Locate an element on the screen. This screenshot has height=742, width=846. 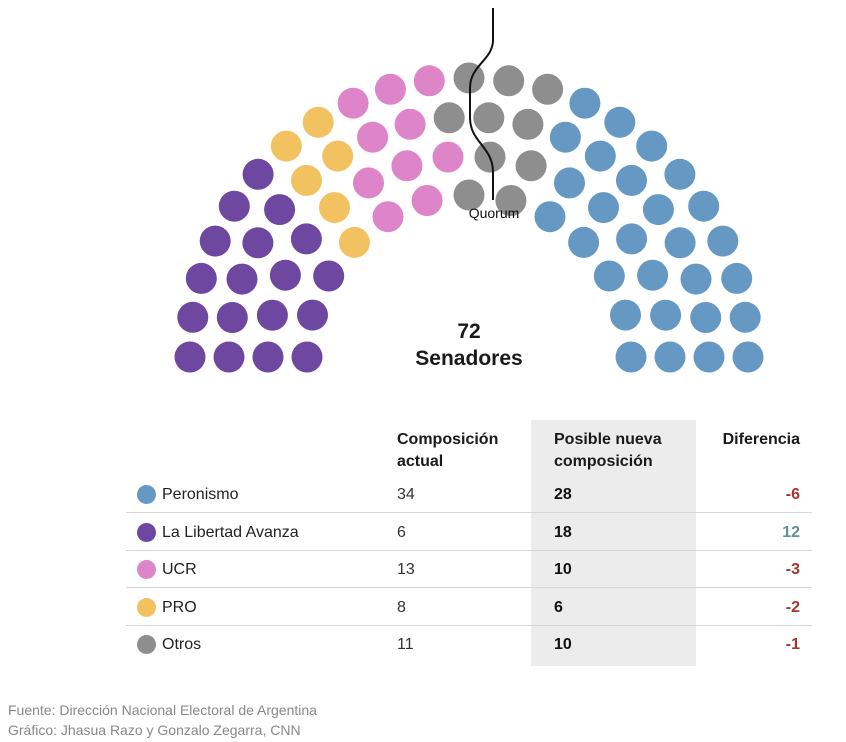
header-new-line2: composición is located at coordinates (603, 461).